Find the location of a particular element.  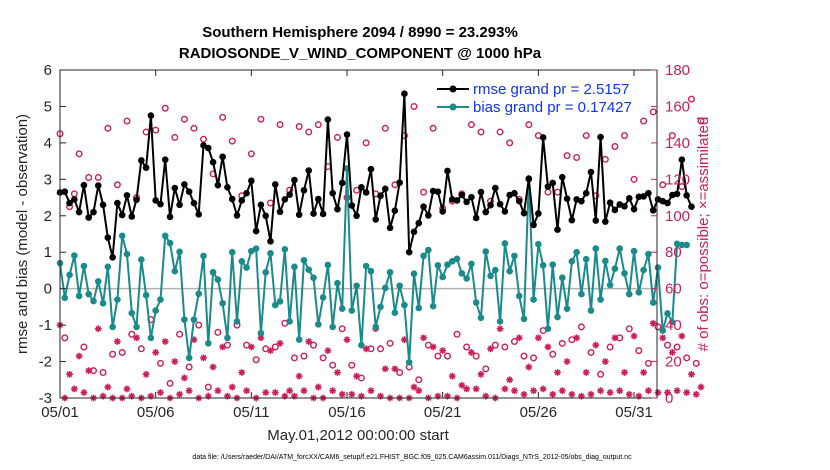

y-right-tick-label: 120 is located at coordinates (677, 179).